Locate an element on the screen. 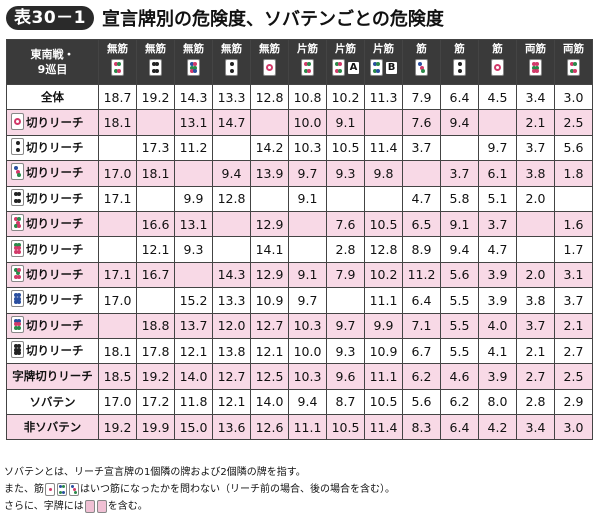 Image resolution: width=599 pixels, height=517 pixels. pin-2-tile-icon is located at coordinates (17, 146).